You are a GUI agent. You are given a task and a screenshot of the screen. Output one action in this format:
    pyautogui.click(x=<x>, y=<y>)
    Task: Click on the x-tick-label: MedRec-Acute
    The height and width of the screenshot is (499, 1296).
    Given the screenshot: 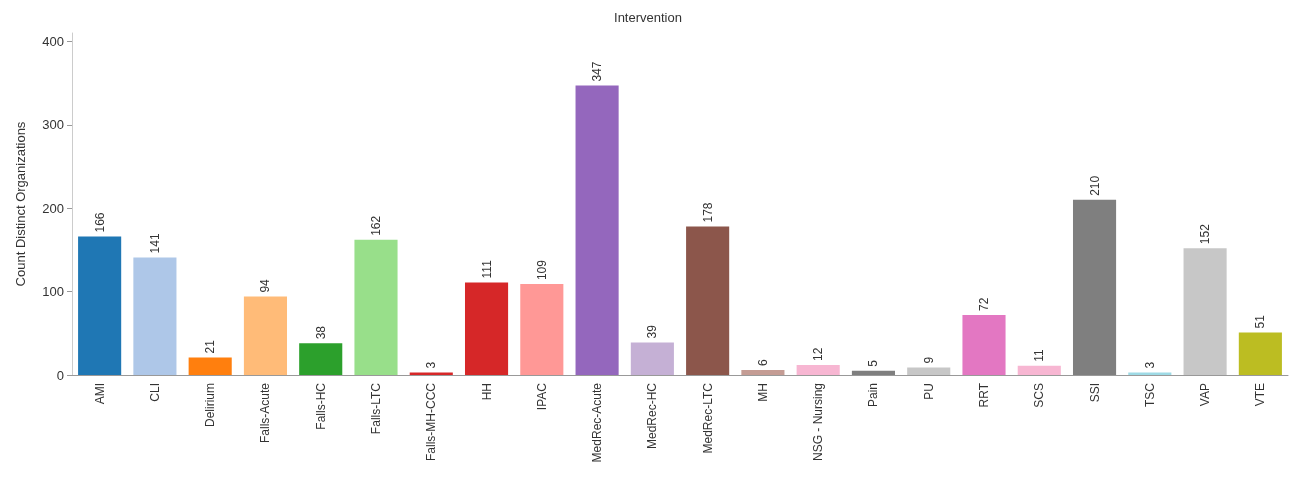 What is the action you would take?
    pyautogui.click(x=597, y=422)
    